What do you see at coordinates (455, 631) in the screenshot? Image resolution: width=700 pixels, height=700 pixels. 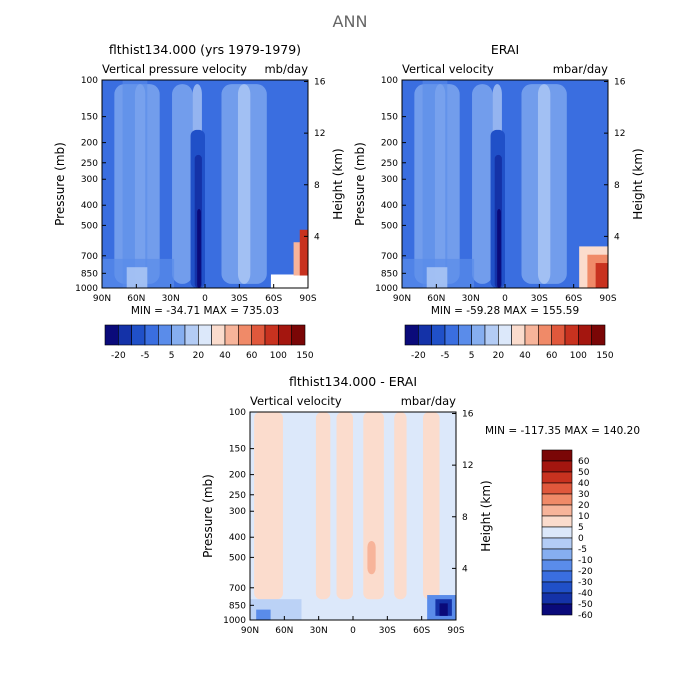 I see `x-tick-label: 90S` at bounding box center [455, 631].